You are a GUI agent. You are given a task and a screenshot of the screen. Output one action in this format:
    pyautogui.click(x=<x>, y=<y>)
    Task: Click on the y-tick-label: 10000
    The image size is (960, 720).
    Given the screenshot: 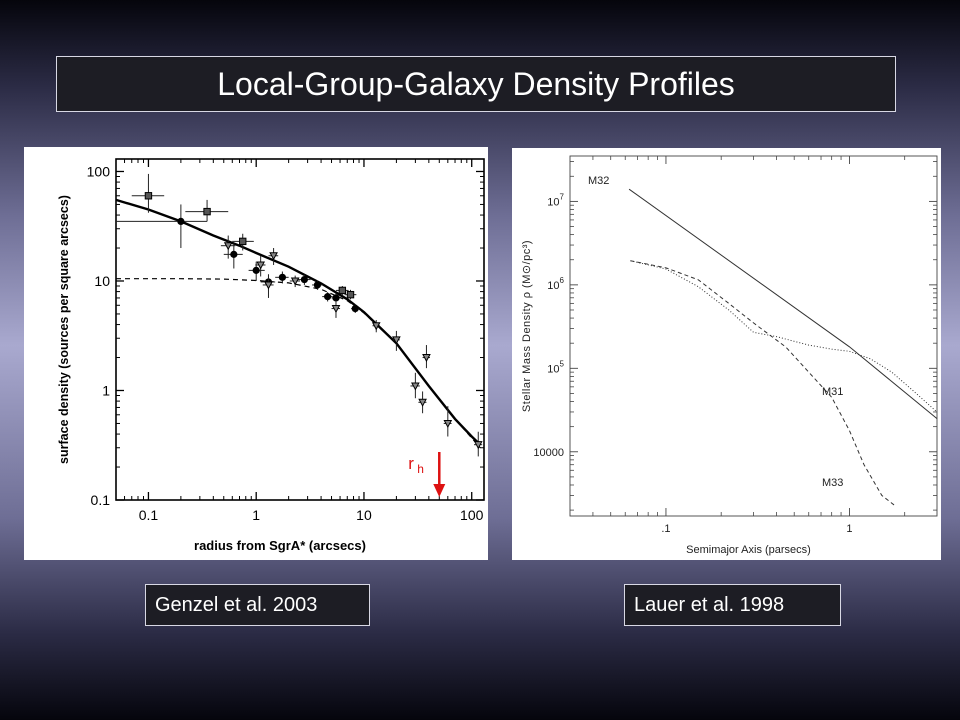 What is the action you would take?
    pyautogui.click(x=548, y=453)
    